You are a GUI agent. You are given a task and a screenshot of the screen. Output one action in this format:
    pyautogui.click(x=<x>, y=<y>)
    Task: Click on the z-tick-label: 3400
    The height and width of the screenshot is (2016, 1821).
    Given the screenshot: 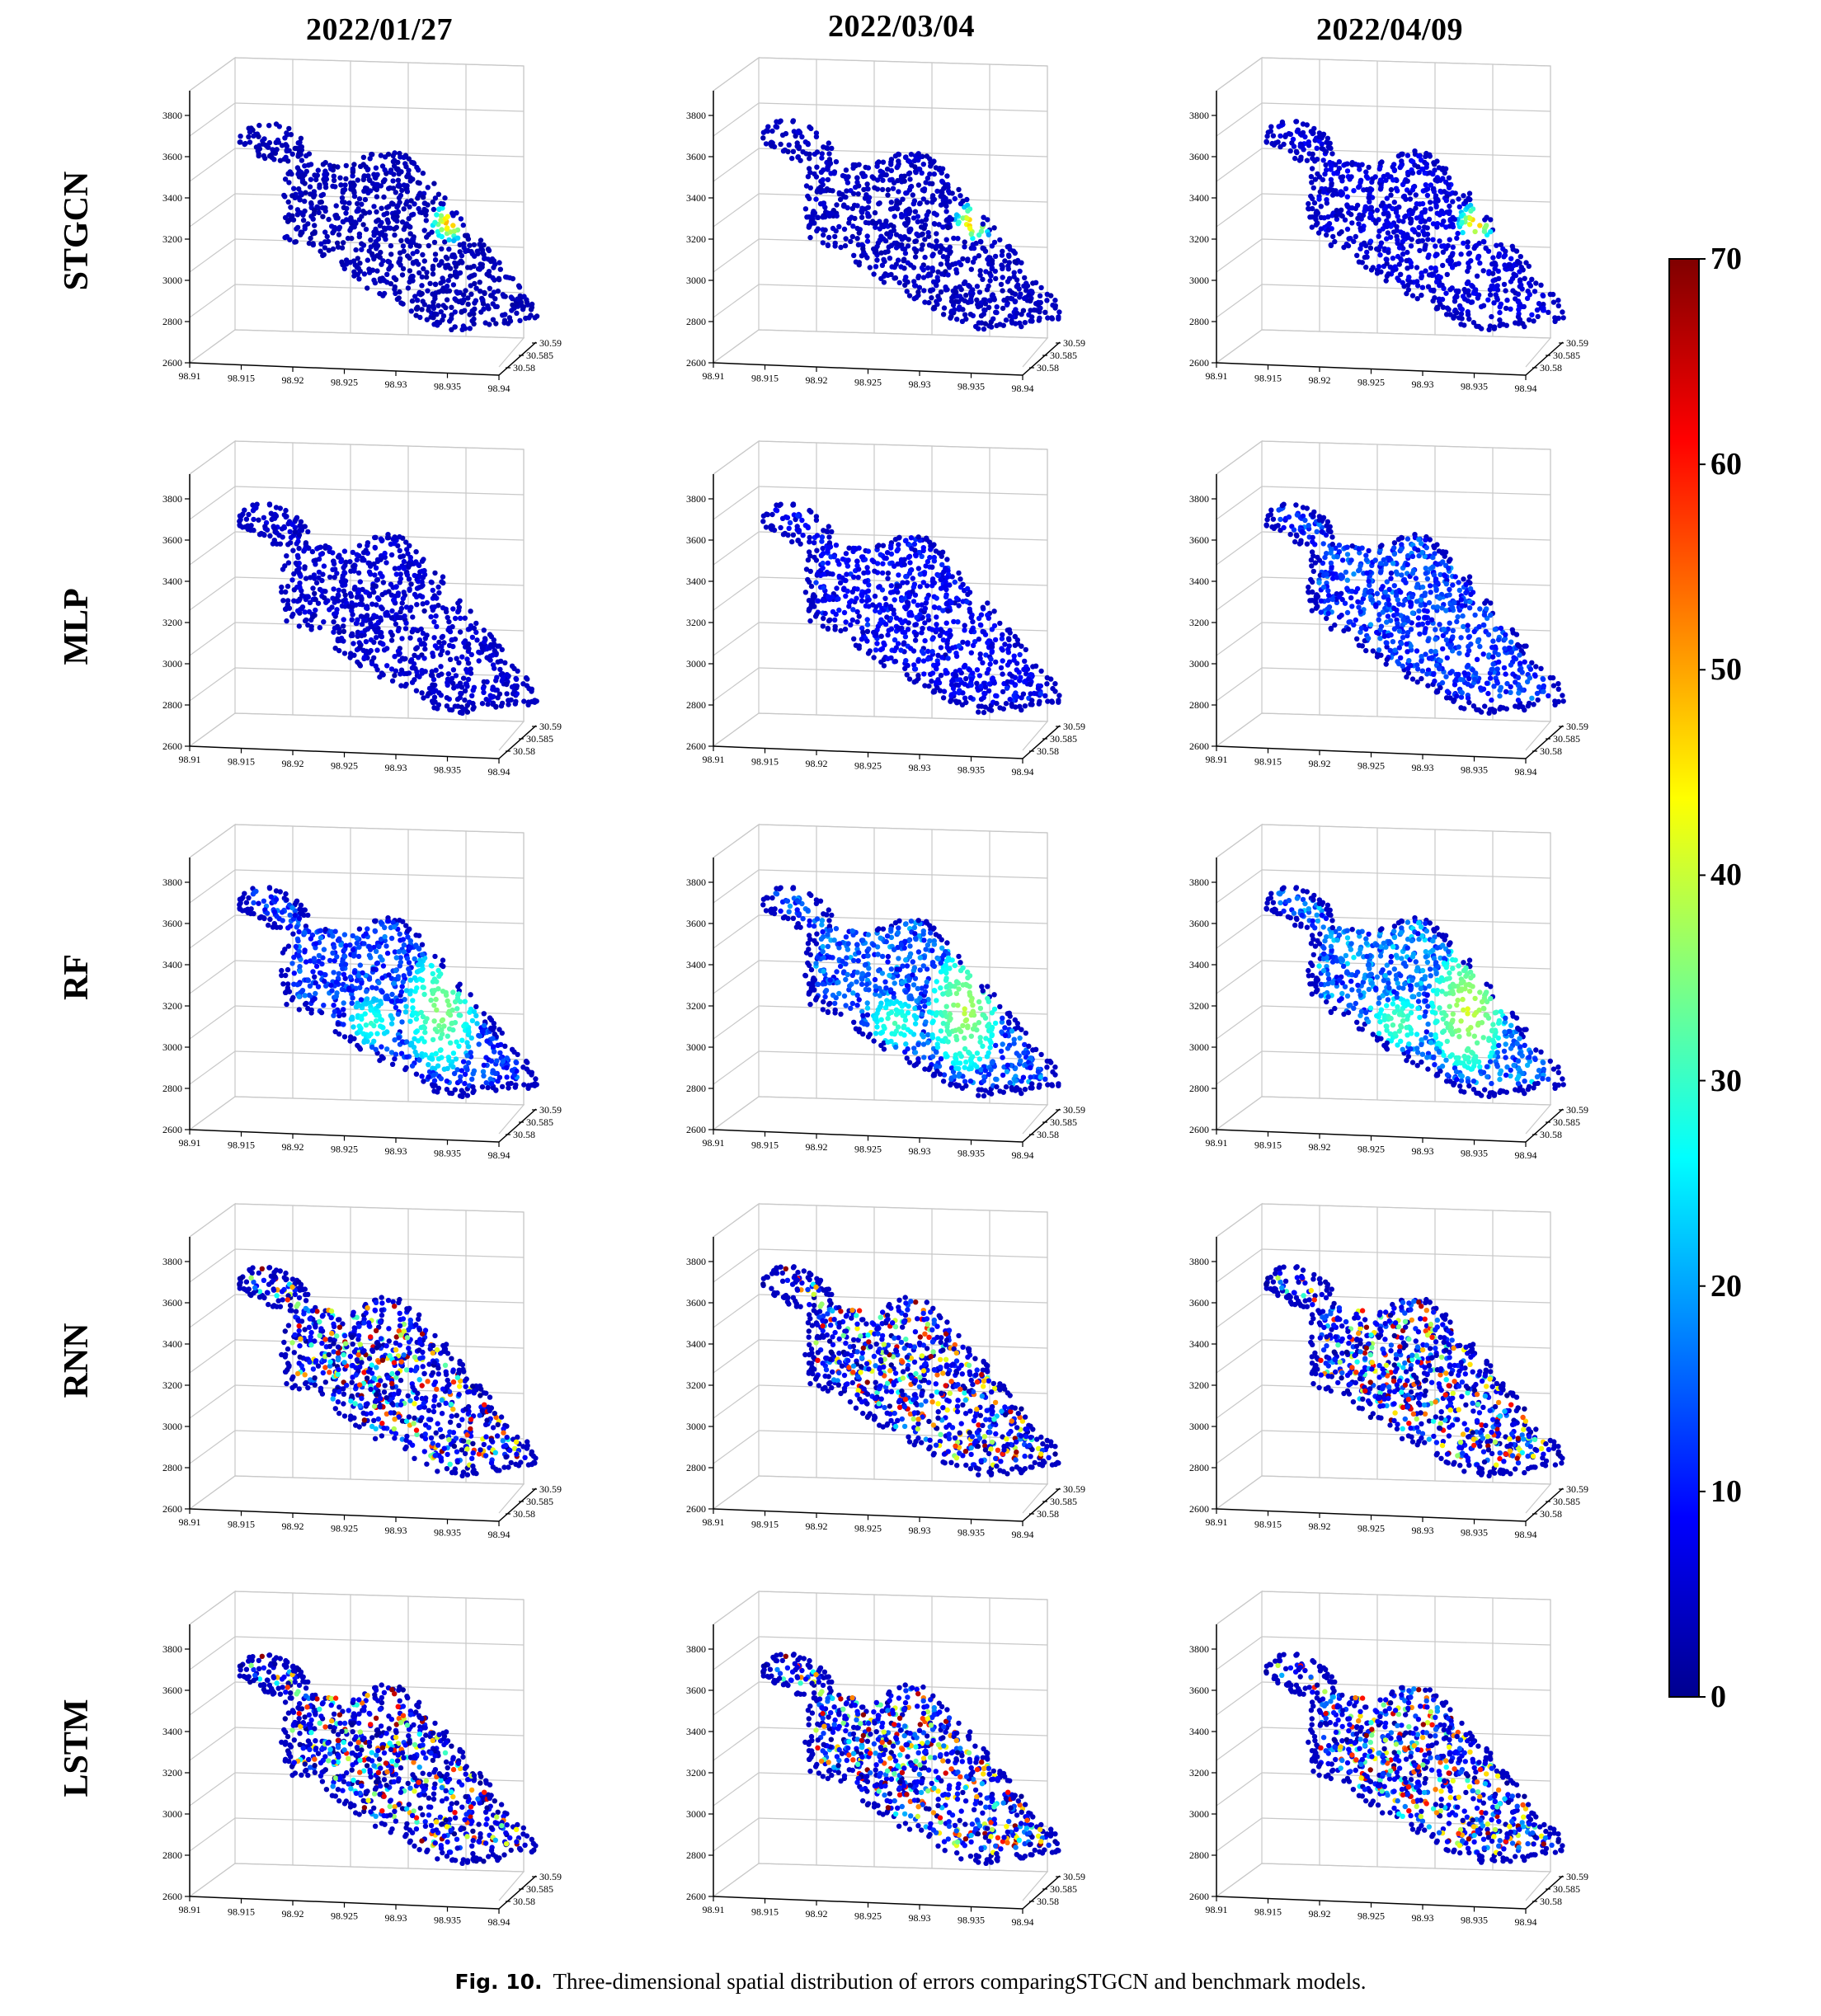 What is the action you would take?
    pyautogui.click(x=172, y=198)
    